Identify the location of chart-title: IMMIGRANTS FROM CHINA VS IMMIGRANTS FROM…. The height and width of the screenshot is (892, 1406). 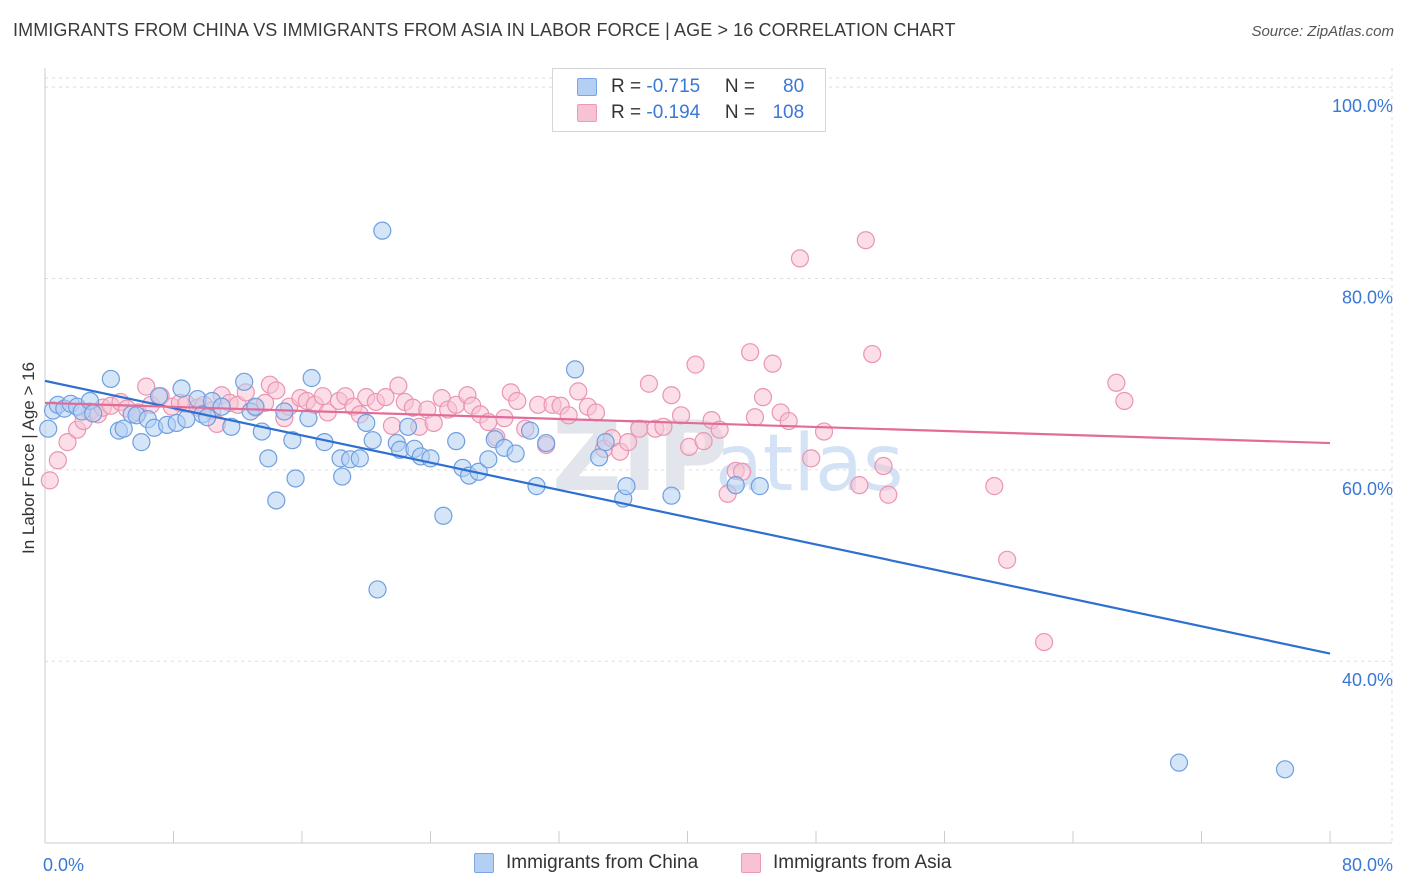
(484, 30).